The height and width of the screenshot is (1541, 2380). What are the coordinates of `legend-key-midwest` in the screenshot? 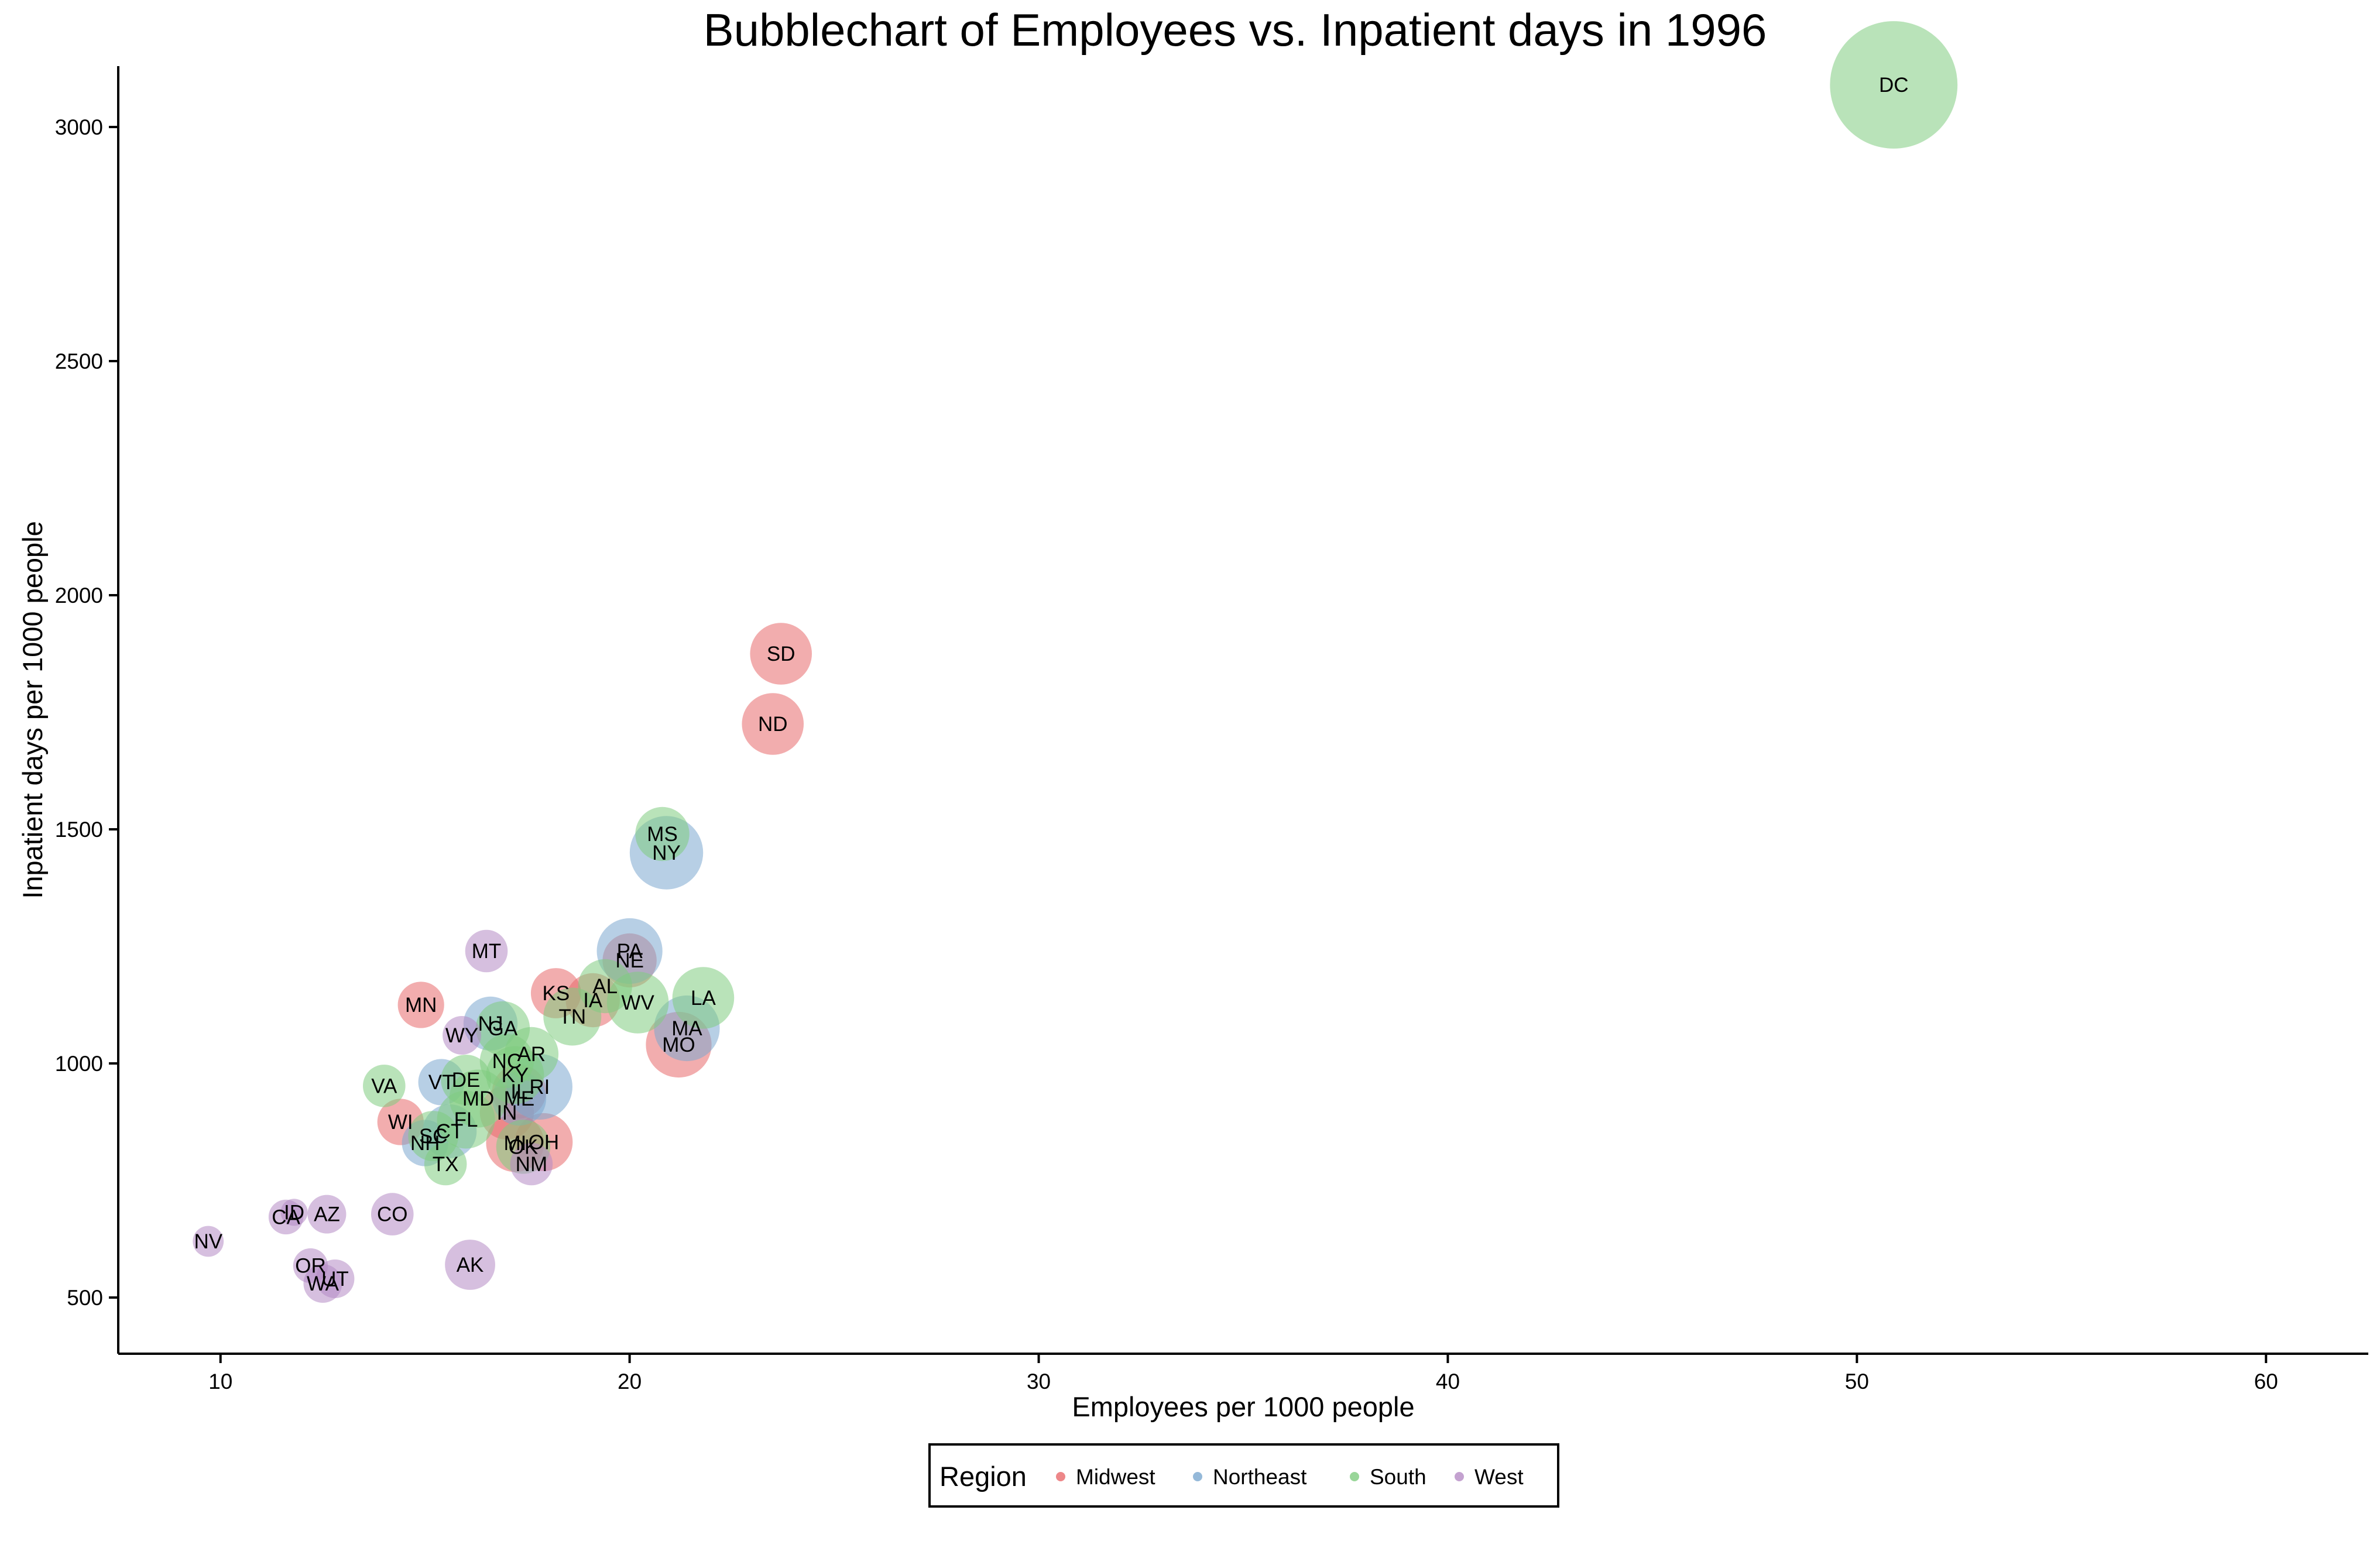 It's located at (1060, 1476).